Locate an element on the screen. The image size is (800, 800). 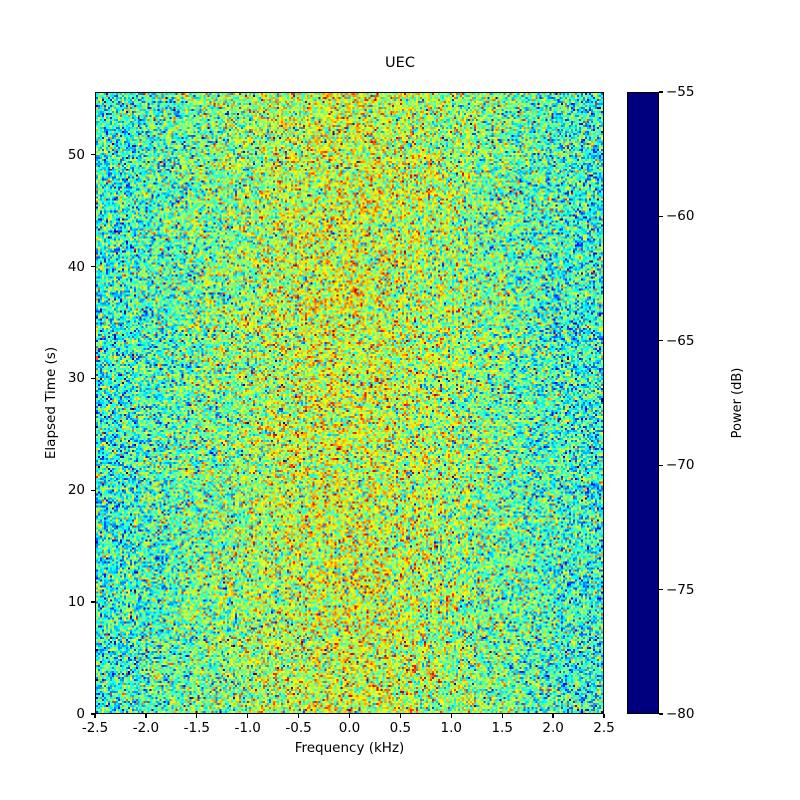
title-line-station: UEC is located at coordinates (400, 63).